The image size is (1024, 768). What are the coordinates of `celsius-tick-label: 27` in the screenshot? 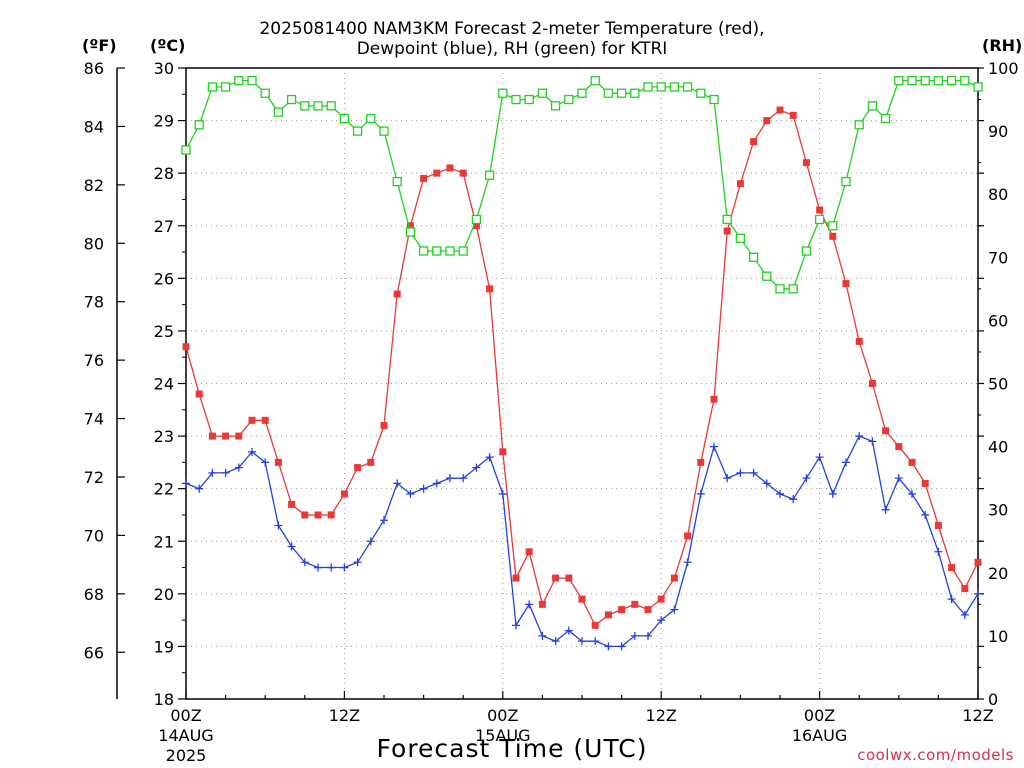 It's located at (164, 226).